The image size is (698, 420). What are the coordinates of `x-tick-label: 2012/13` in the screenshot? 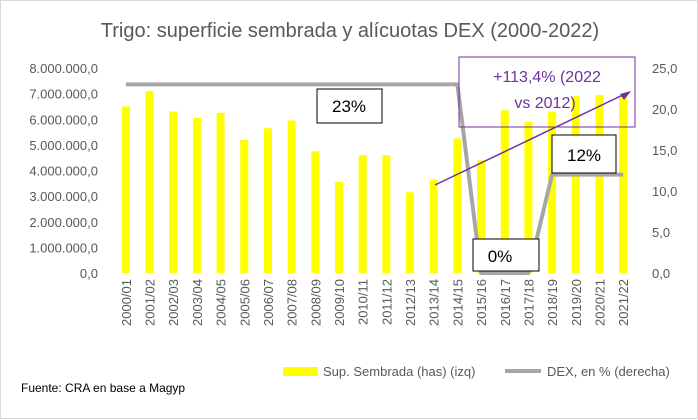 It's located at (410, 302).